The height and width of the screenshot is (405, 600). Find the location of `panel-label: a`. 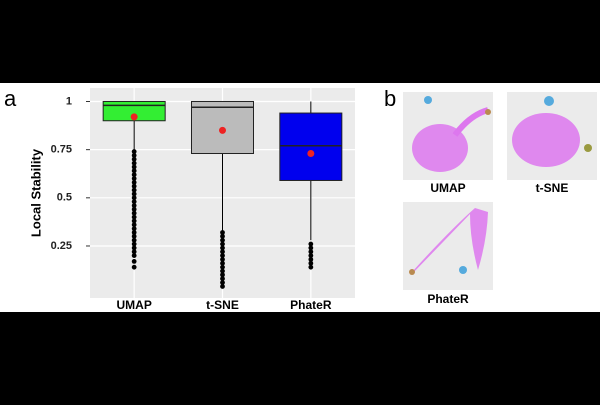

panel-label: a is located at coordinates (10, 98).